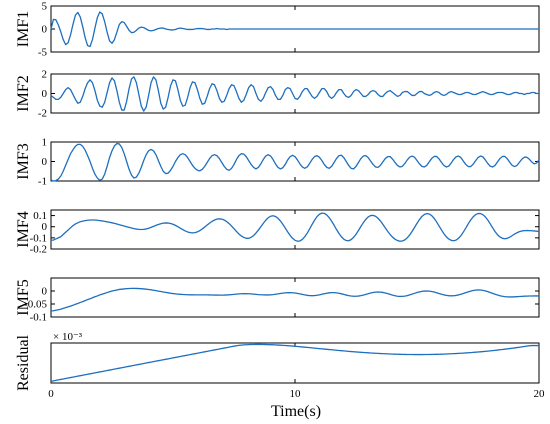 This screenshot has height=424, width=550. What do you see at coordinates (296, 394) in the screenshot?
I see `x-tick-label: 10` at bounding box center [296, 394].